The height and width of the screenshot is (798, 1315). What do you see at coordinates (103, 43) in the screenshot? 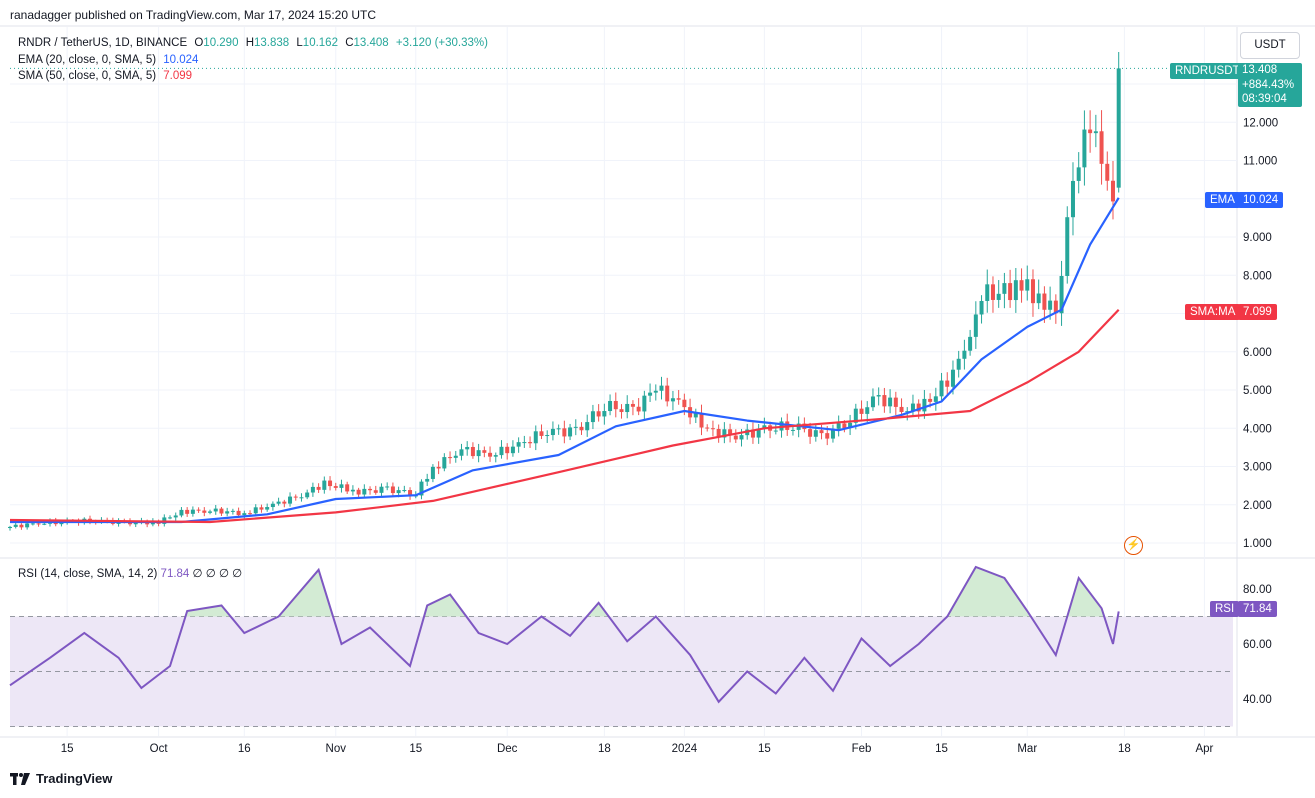
I see `symbol-label: RNDR / TetherUS, 1D, BINANCE` at bounding box center [103, 43].